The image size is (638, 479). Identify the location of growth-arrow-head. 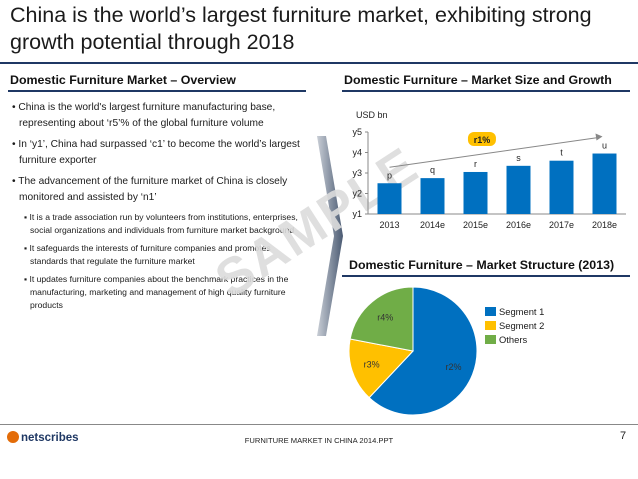
(599, 137).